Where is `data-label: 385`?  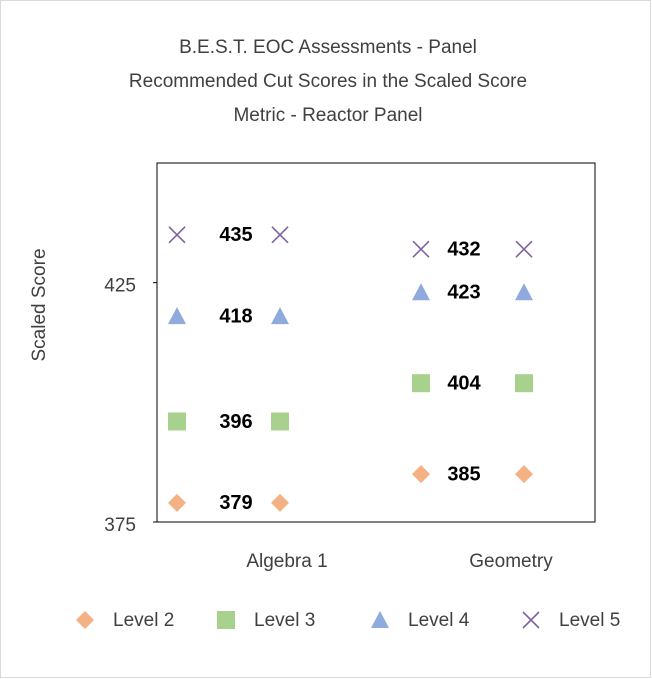 data-label: 385 is located at coordinates (463, 474).